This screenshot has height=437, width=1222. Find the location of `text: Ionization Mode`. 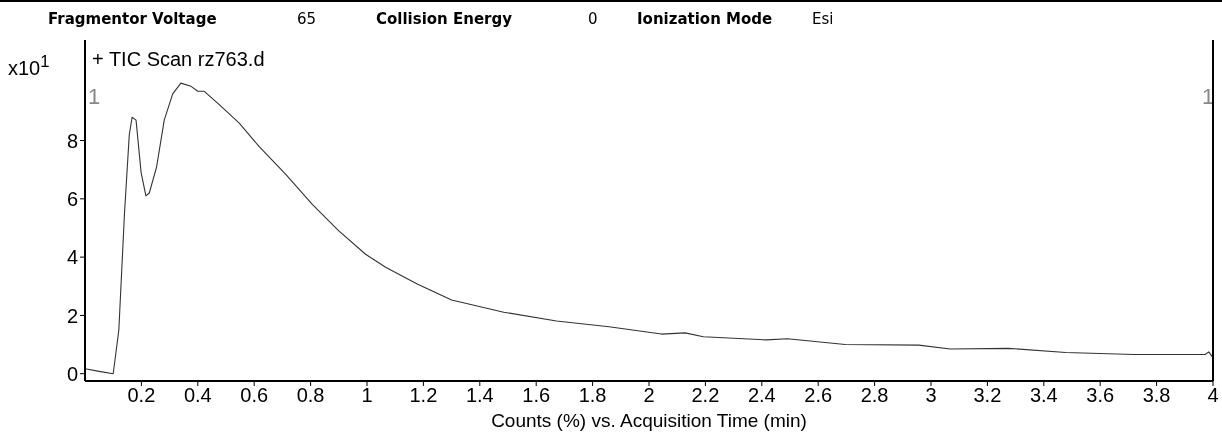

text: Ionization Mode is located at coordinates (705, 19).